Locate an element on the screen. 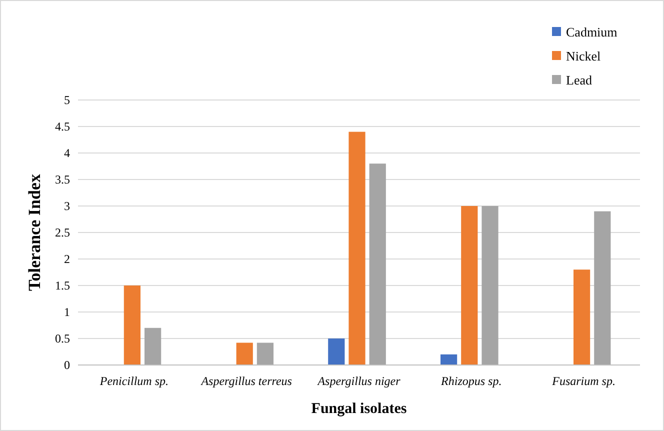 This screenshot has height=431, width=664. y-tick-label: 0 is located at coordinates (67, 365).